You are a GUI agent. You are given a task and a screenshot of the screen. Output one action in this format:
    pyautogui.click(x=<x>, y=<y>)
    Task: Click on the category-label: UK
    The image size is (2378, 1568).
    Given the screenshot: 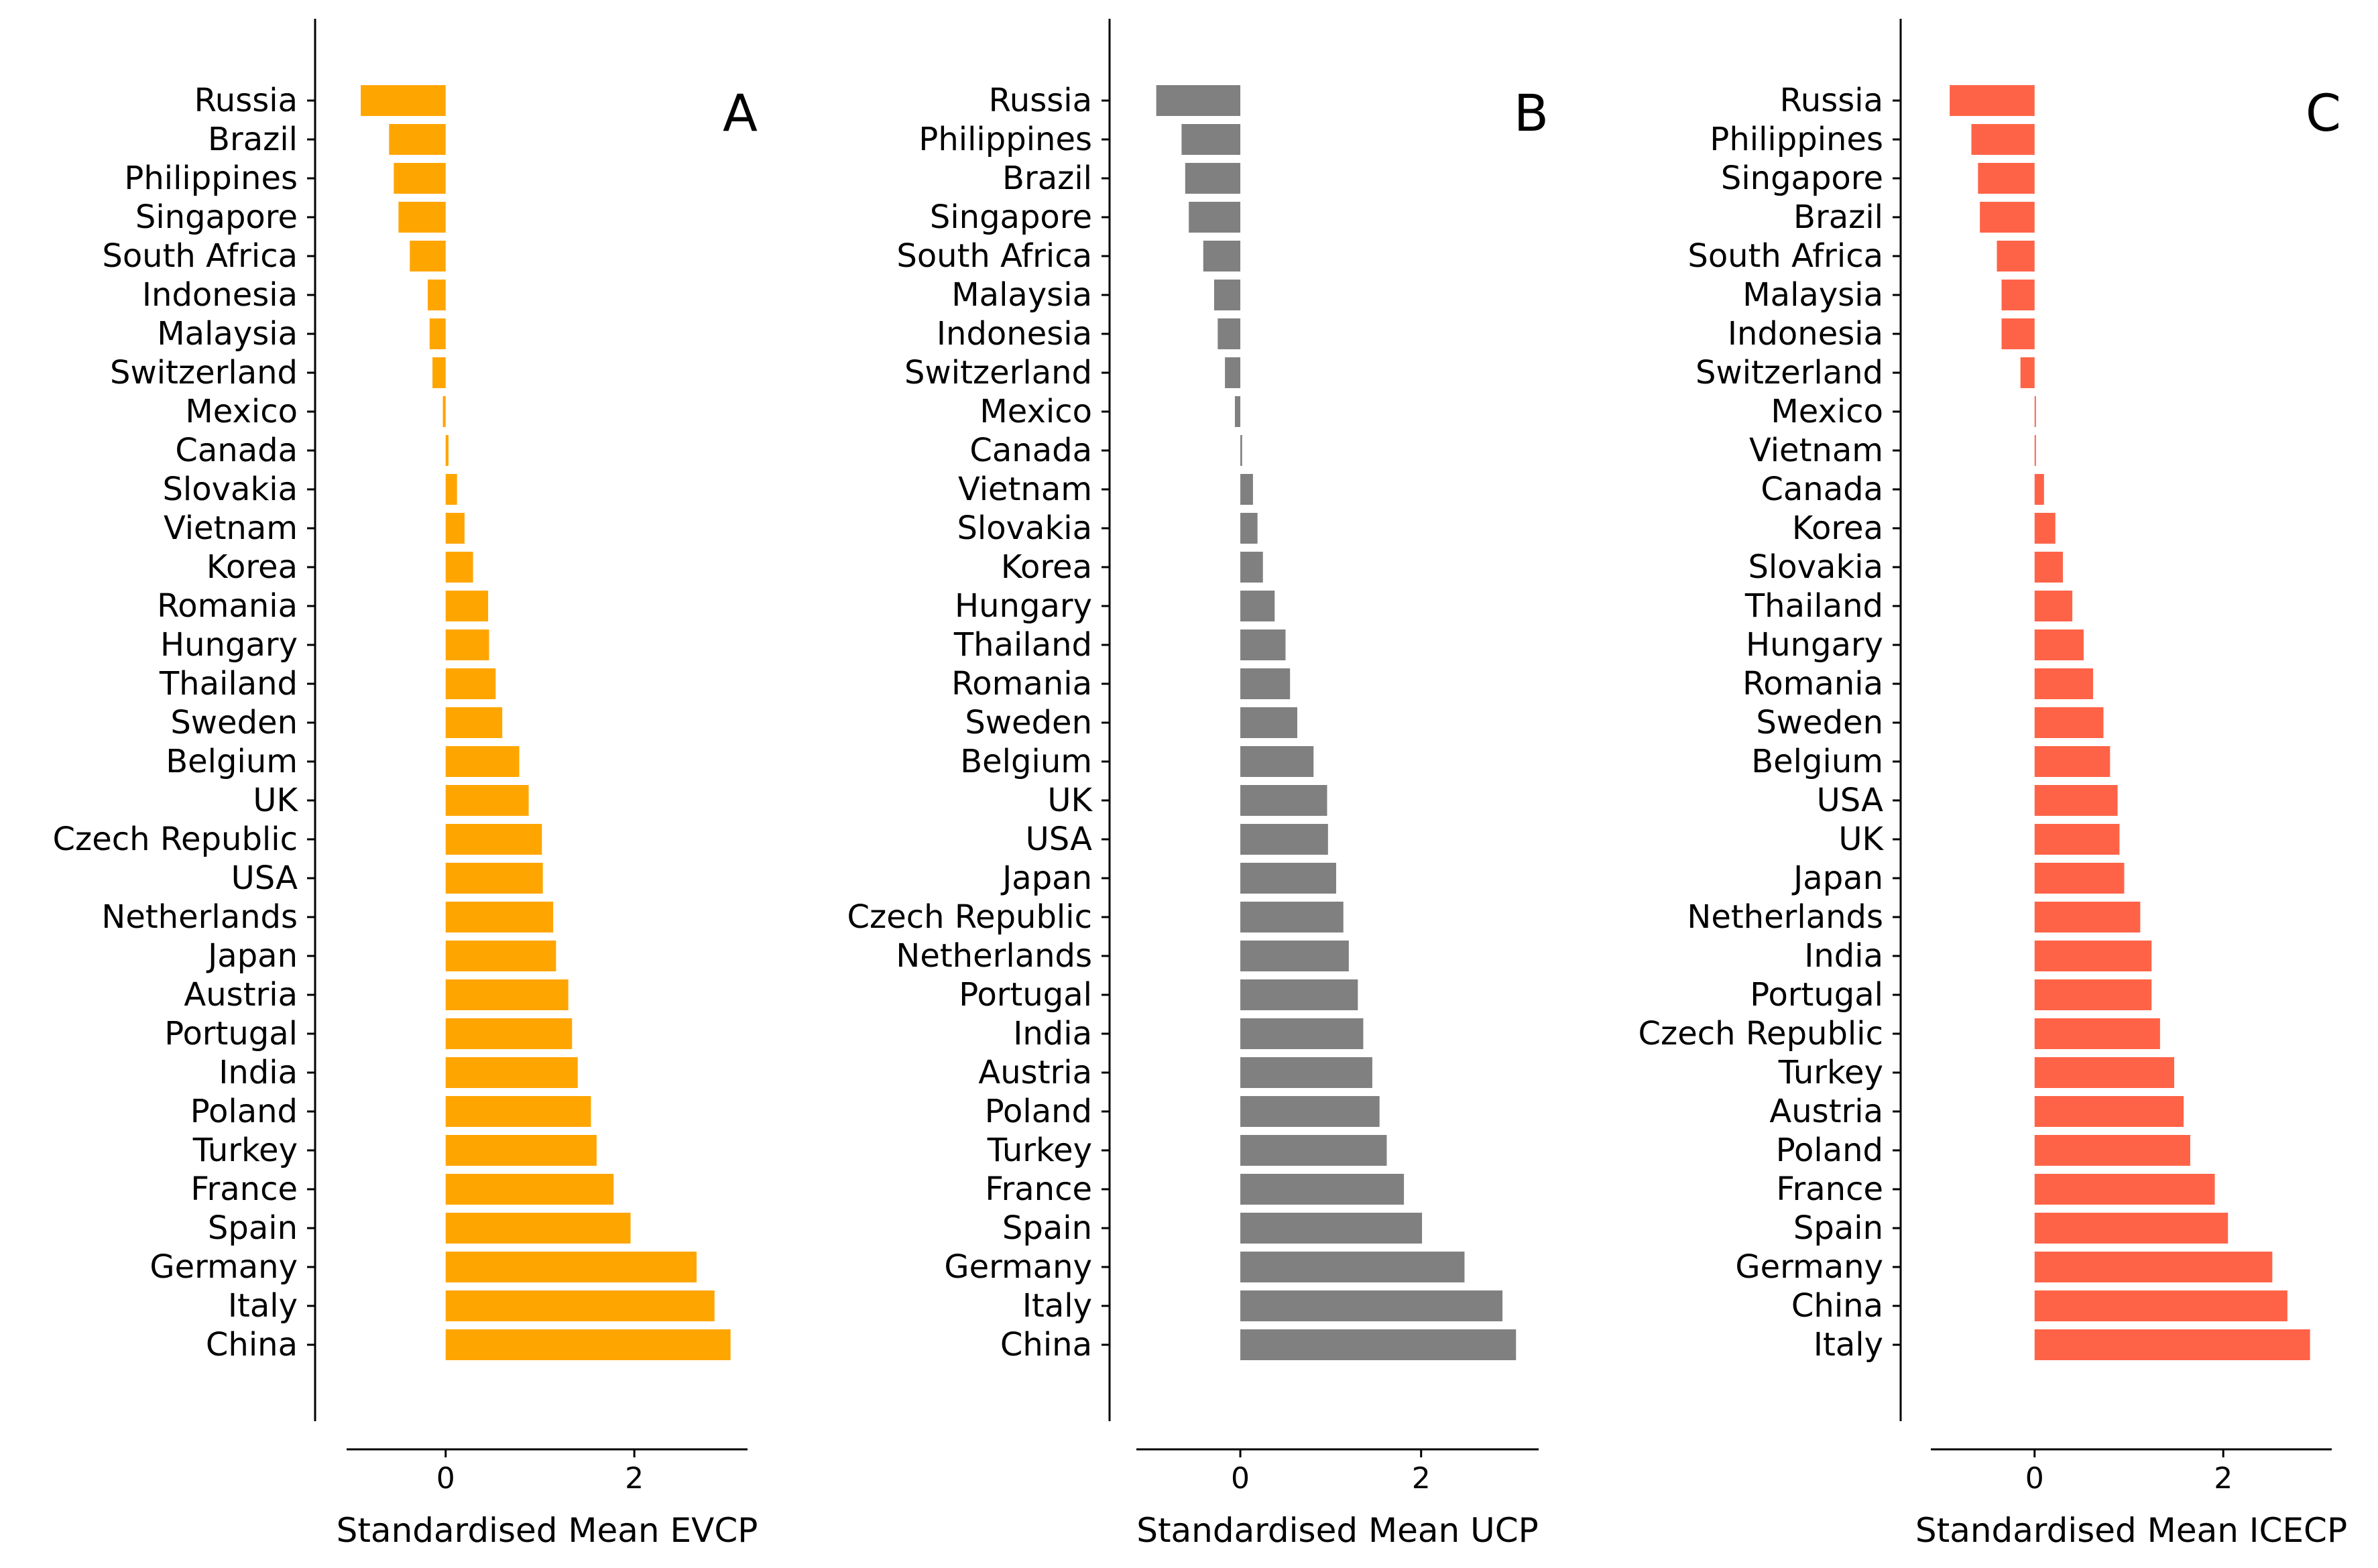 What is the action you would take?
    pyautogui.click(x=1861, y=839)
    